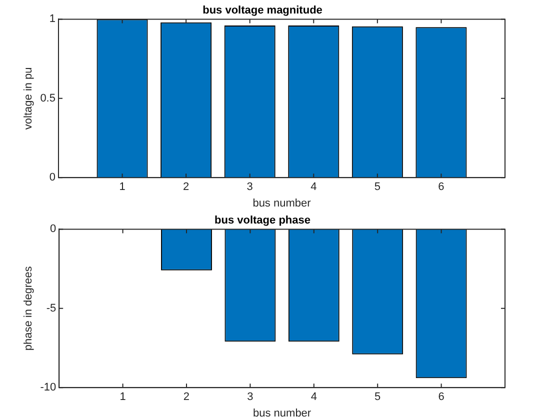  Describe the element at coordinates (51, 308) in the screenshot. I see `y-tick-label: -5` at that location.